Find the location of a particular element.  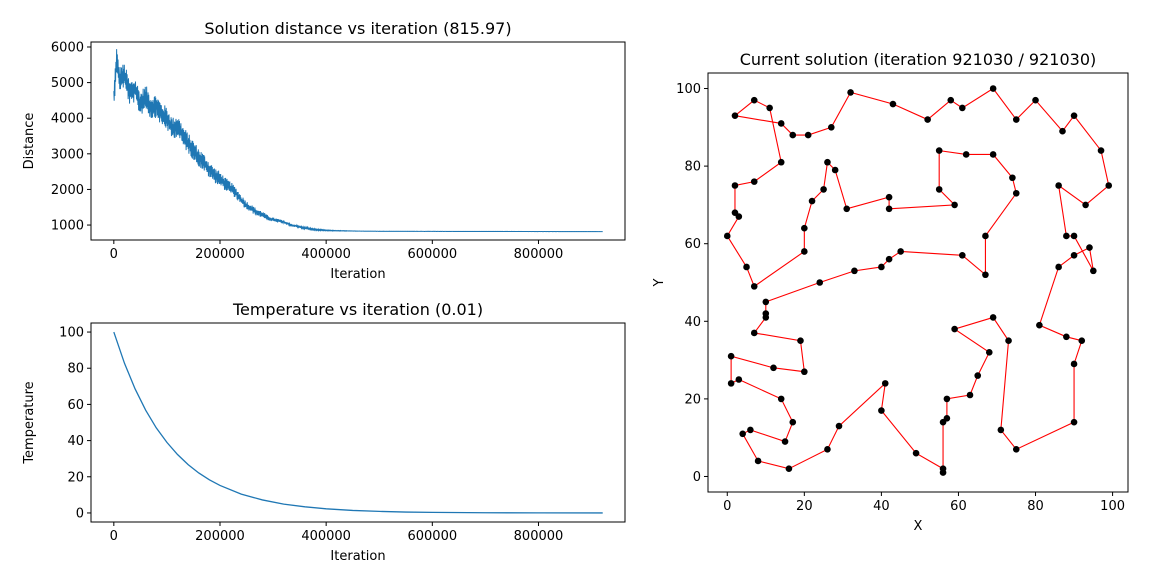

y-tick-label: 2000 is located at coordinates (67, 190).